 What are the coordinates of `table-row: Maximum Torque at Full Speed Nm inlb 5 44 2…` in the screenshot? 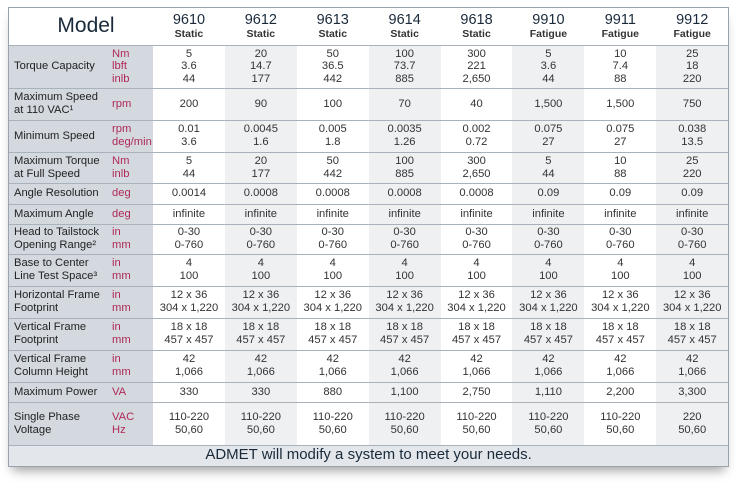 It's located at (369, 168).